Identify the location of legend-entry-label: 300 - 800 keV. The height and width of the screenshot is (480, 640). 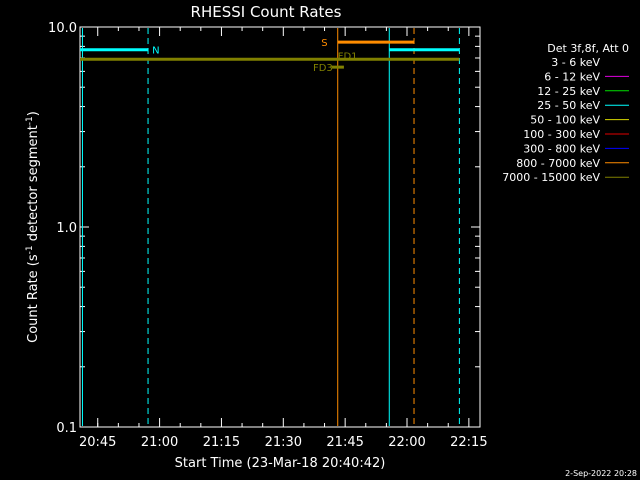
(561, 148).